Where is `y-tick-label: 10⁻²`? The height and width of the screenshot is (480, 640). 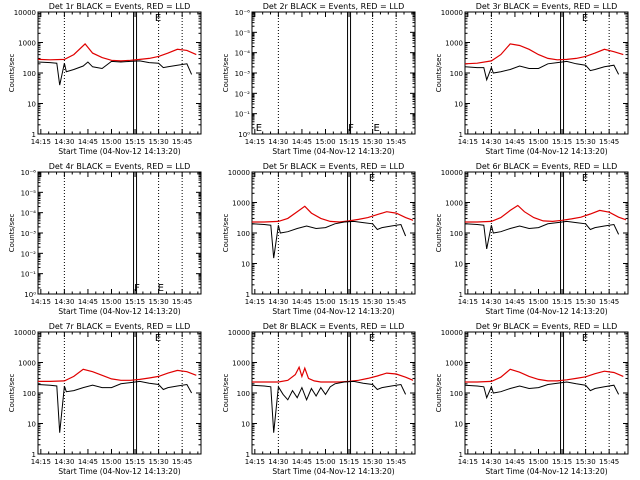 y-tick-label: 10⁻² is located at coordinates (29, 254).